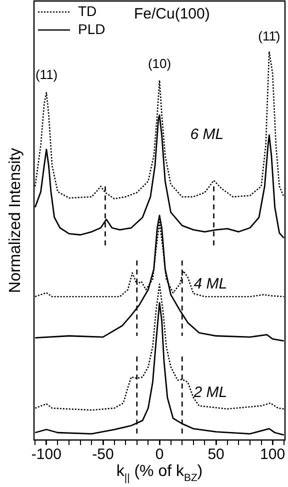 This screenshot has width=288, height=487. Describe the element at coordinates (46, 455) in the screenshot. I see `x-tick-label: -100` at that location.